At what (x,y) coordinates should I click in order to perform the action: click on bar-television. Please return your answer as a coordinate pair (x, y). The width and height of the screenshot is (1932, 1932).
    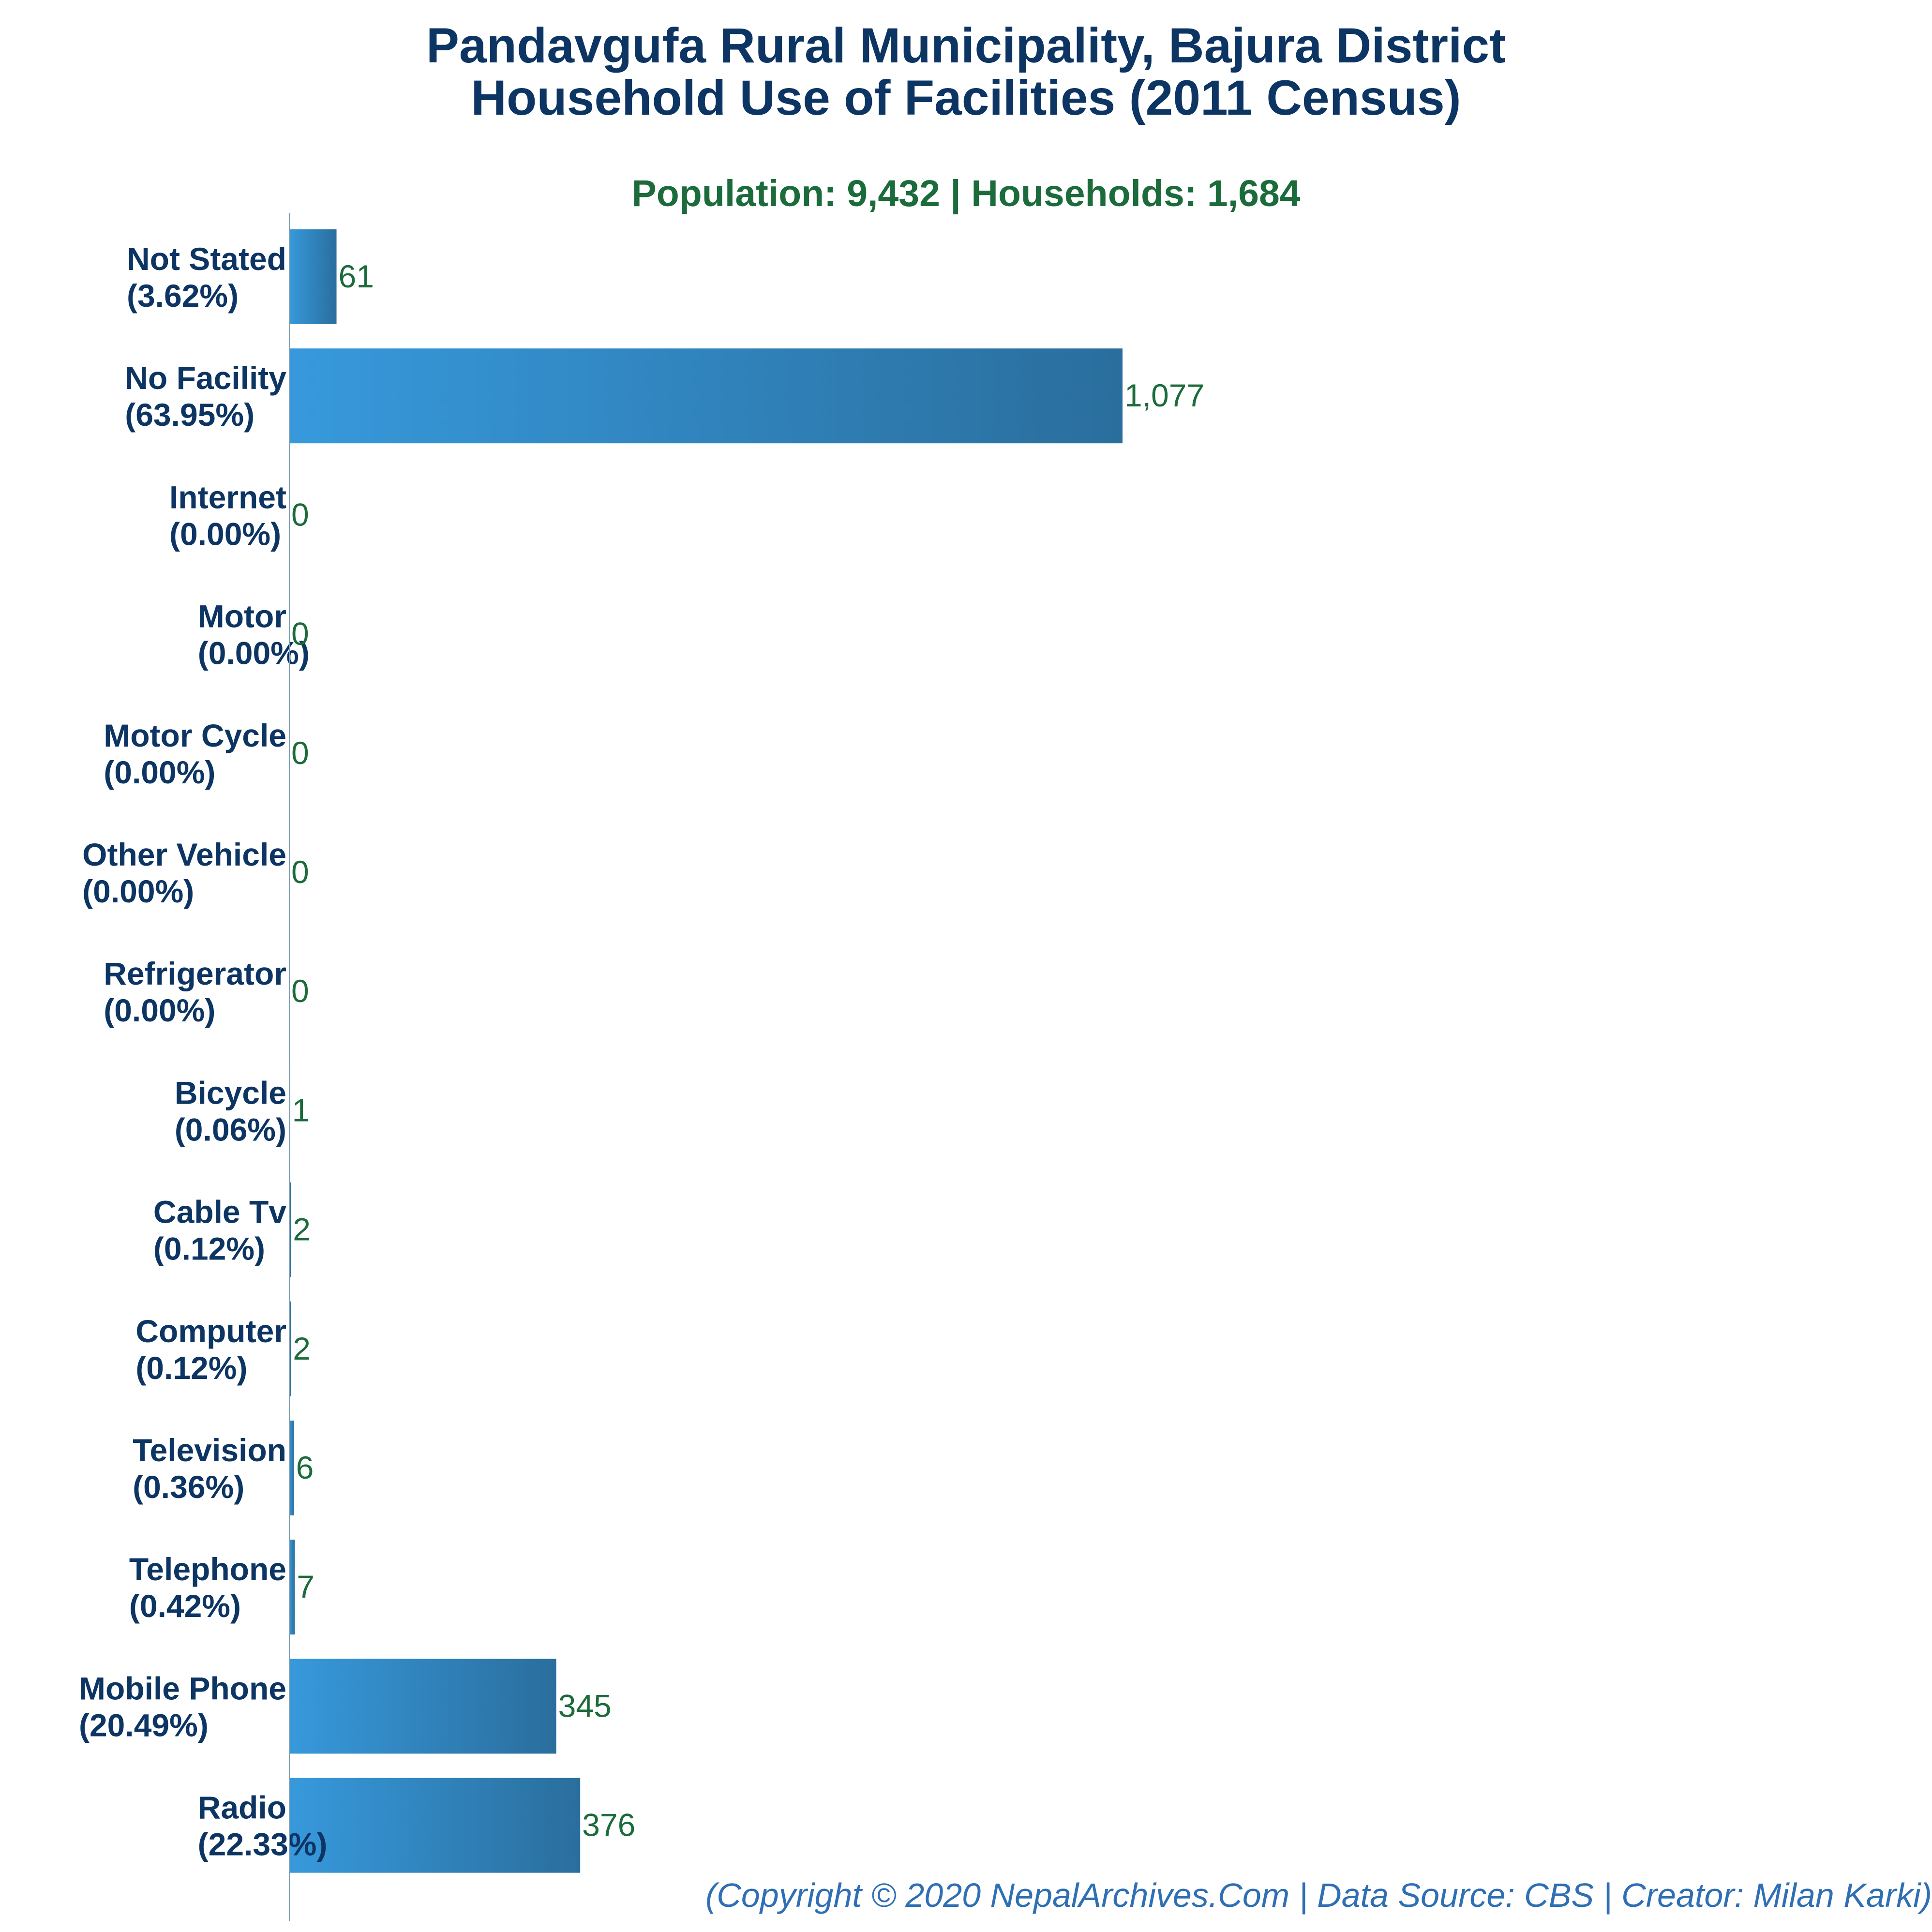
    Looking at the image, I should click on (291, 1468).